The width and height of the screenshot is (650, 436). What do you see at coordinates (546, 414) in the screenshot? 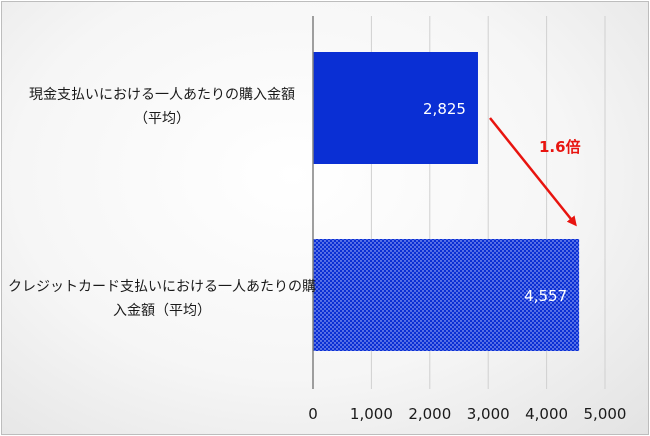
I see `x-tick-label: 4,000` at bounding box center [546, 414].